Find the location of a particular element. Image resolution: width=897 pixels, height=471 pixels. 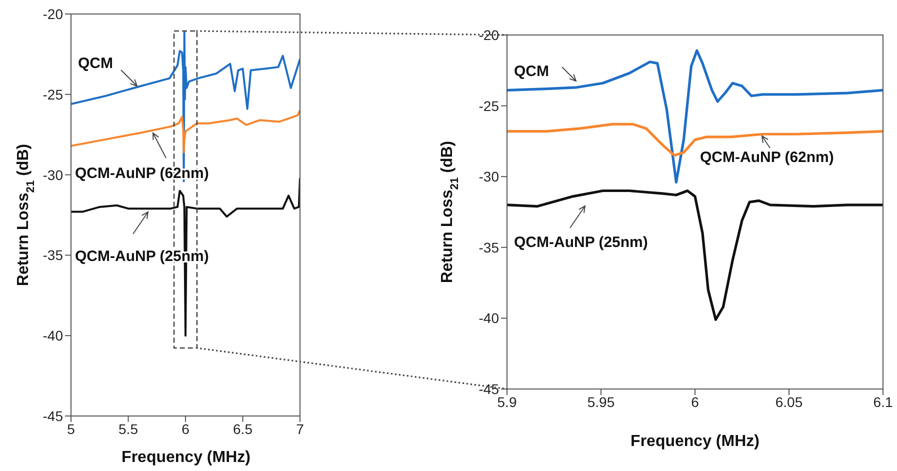

x-tick-label: 5 is located at coordinates (71, 428).